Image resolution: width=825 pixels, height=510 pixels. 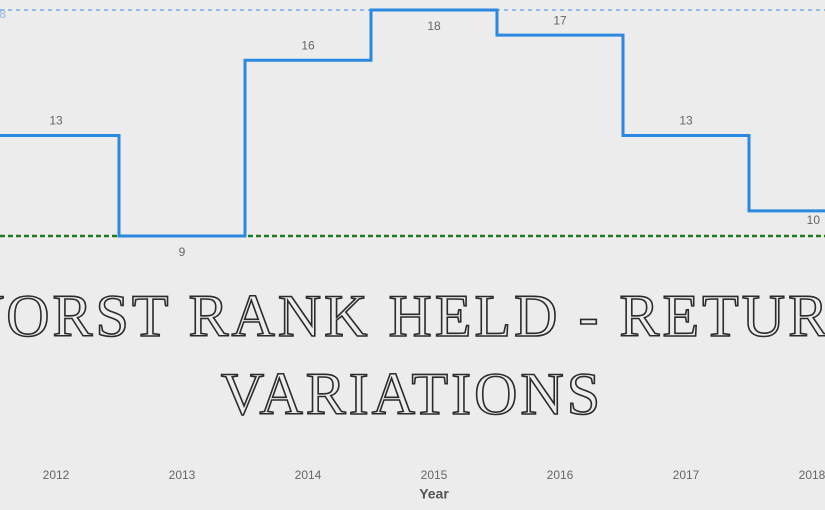 I want to click on x-axis-label: Year, so click(x=434, y=494).